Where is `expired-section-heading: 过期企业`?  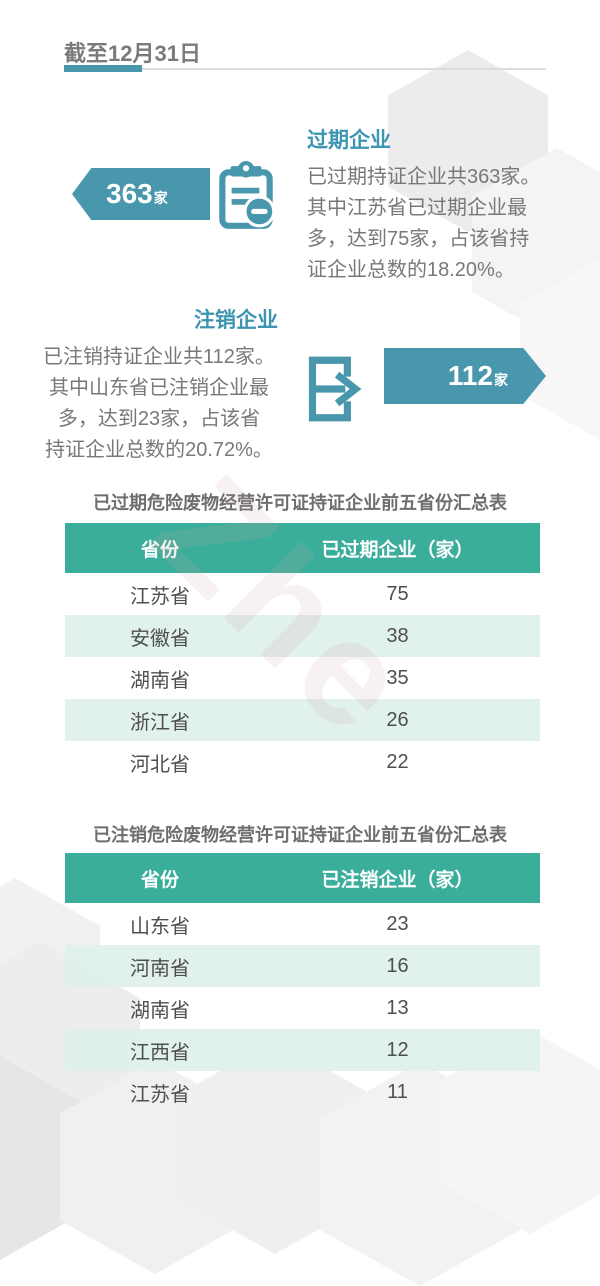
expired-section-heading: 过期企业 is located at coordinates (349, 140).